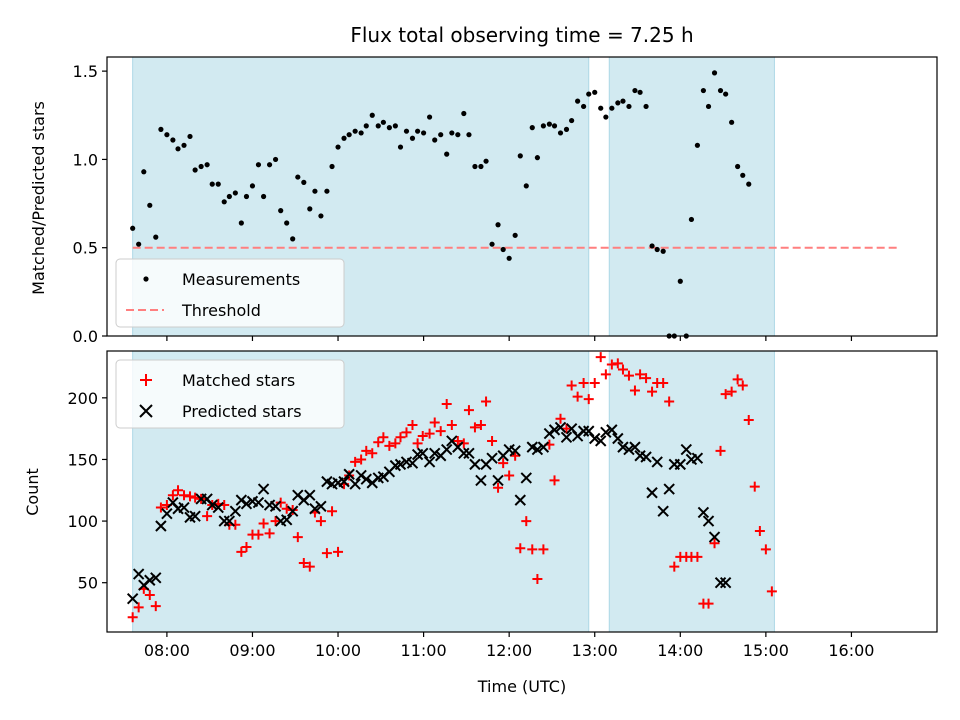  Describe the element at coordinates (85, 248) in the screenshot. I see `y-tick-label: 0.5` at that location.